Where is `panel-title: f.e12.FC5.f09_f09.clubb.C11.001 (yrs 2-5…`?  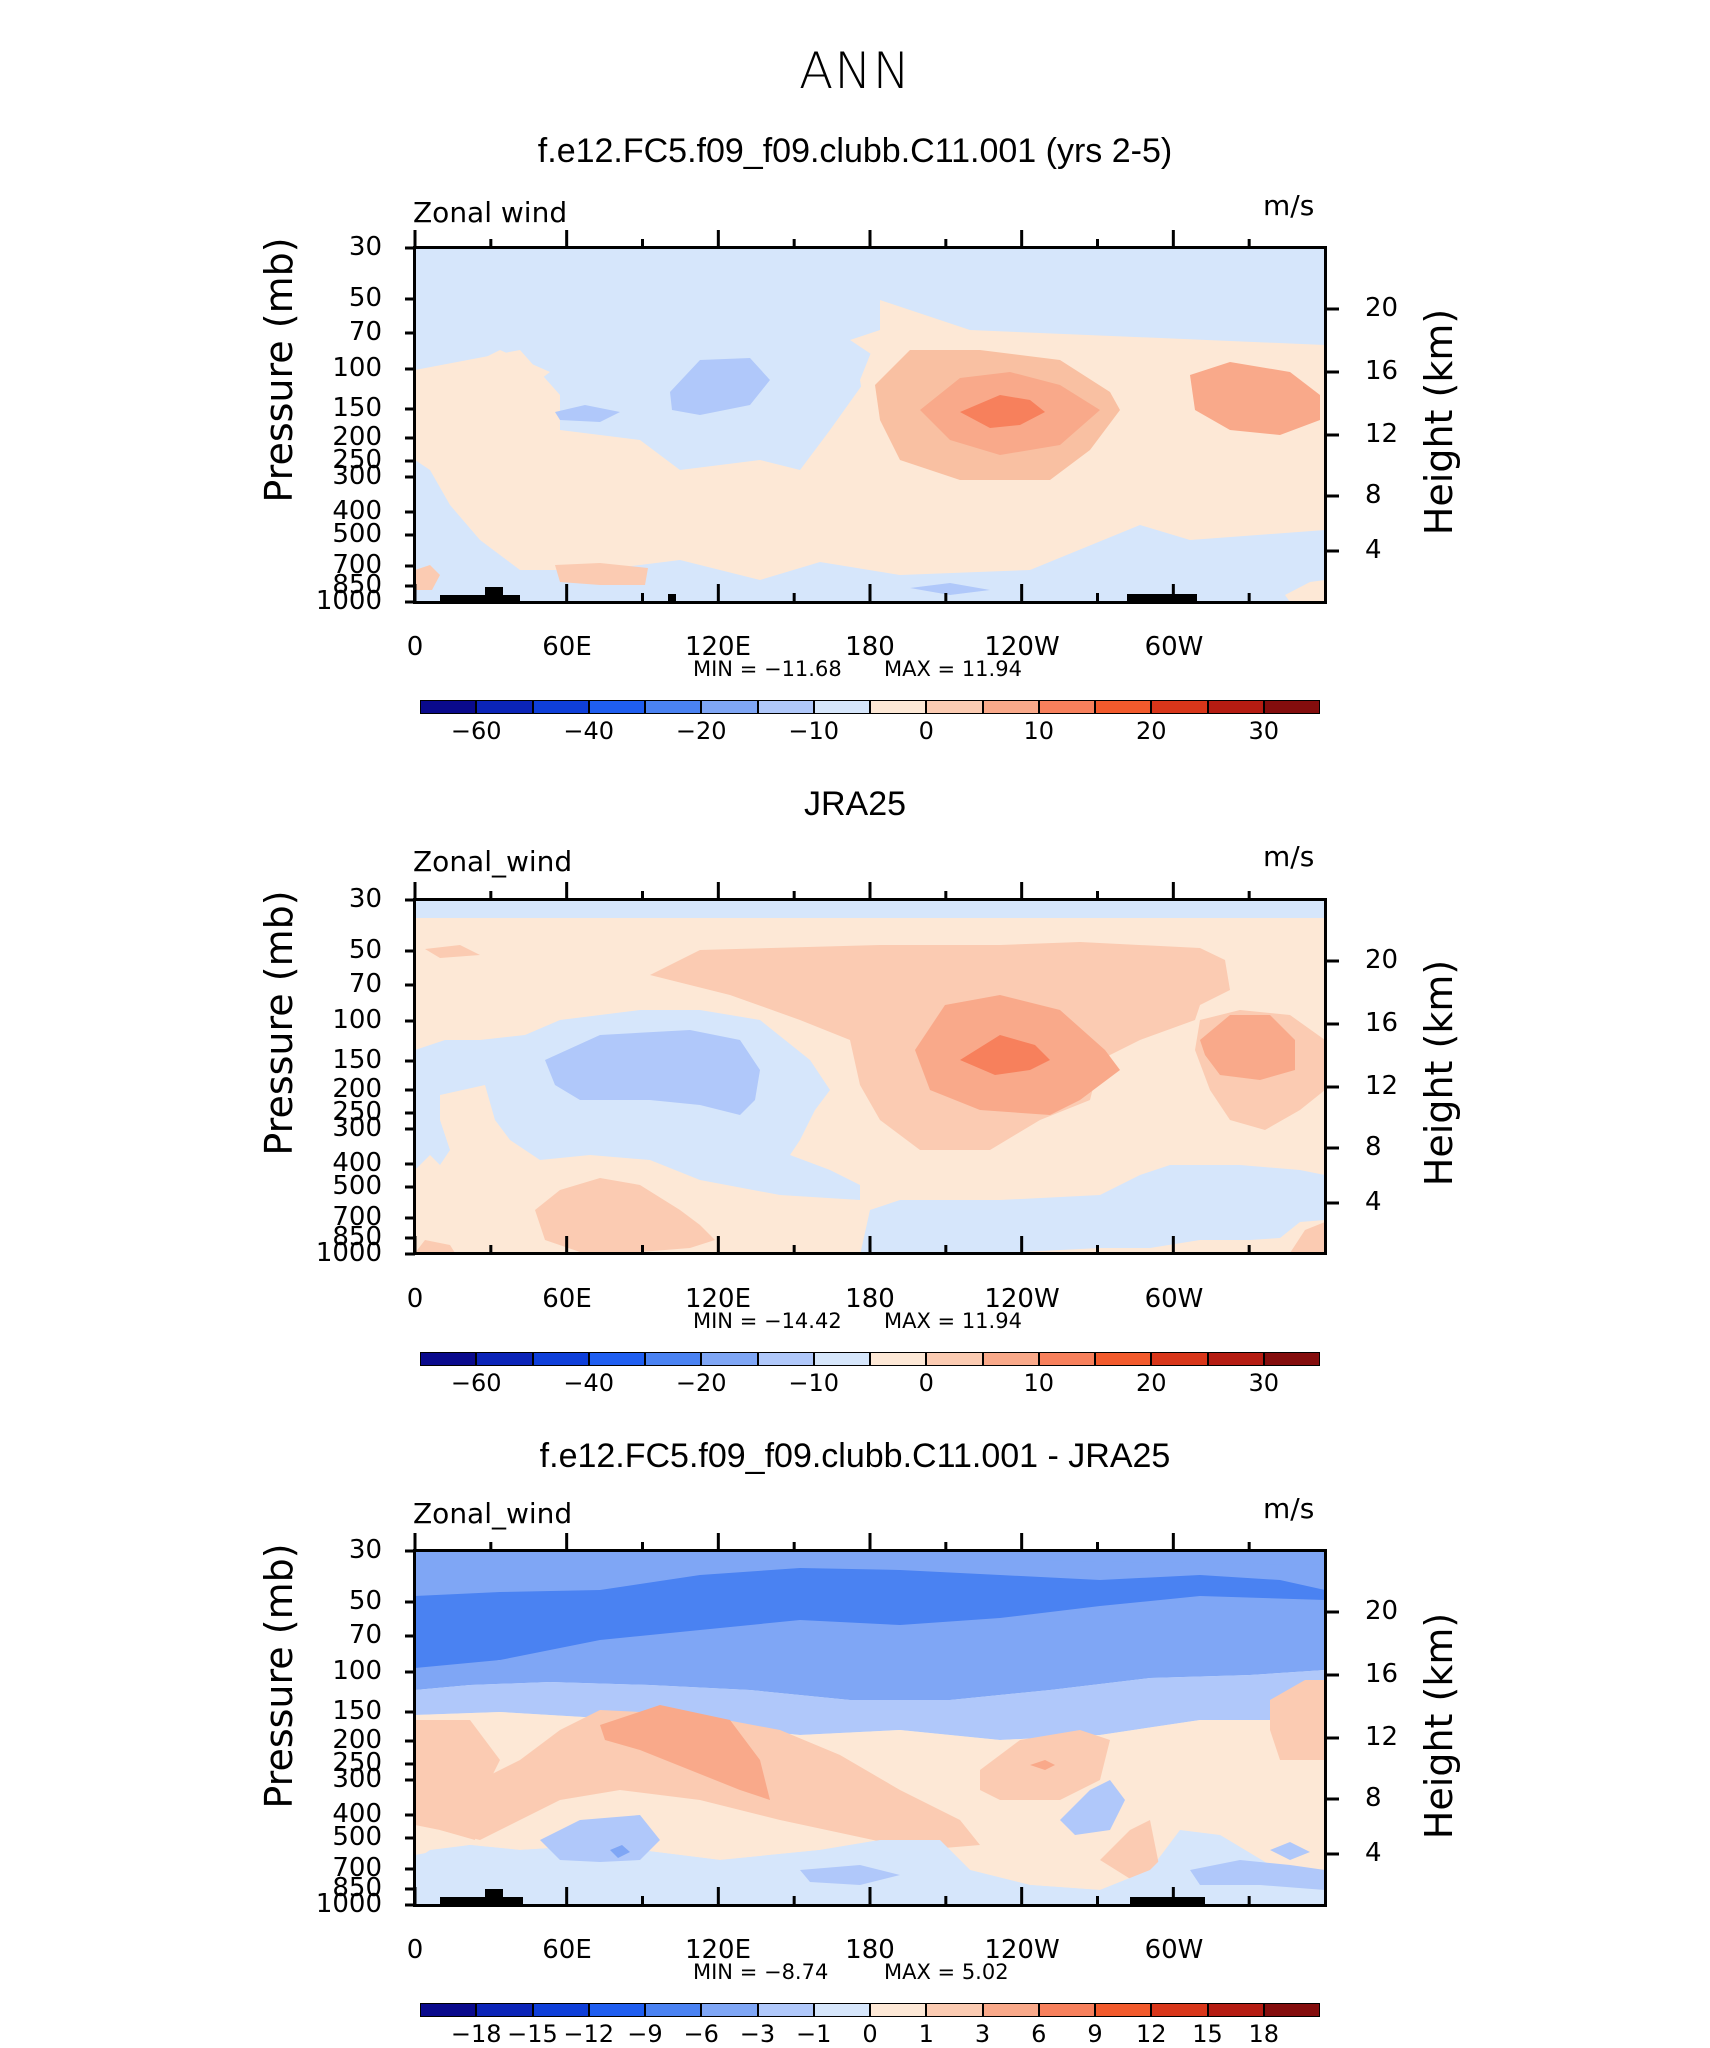
panel-title: f.e12.FC5.f09_f09.clubb.C11.001 (yrs 2-5… is located at coordinates (855, 151).